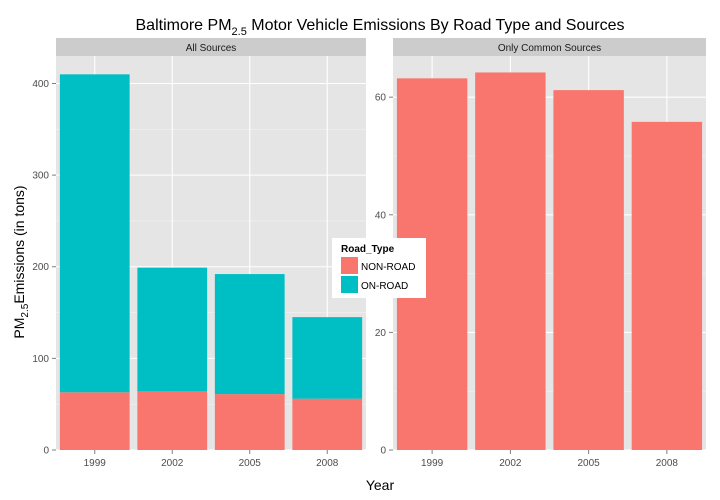 The height and width of the screenshot is (500, 720). I want to click on y-tick-label: 40, so click(381, 215).